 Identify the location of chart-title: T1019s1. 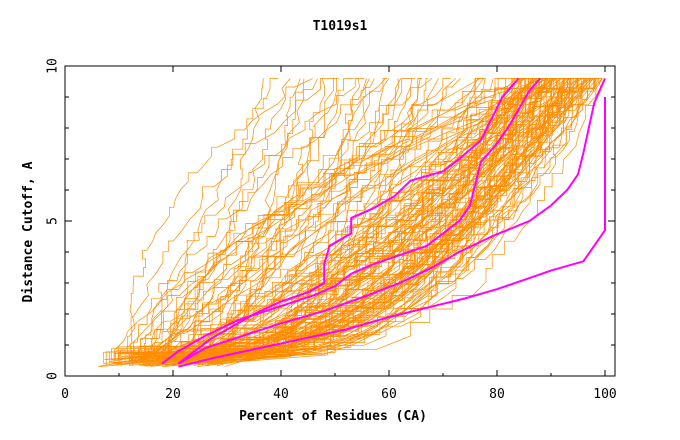
(340, 26).